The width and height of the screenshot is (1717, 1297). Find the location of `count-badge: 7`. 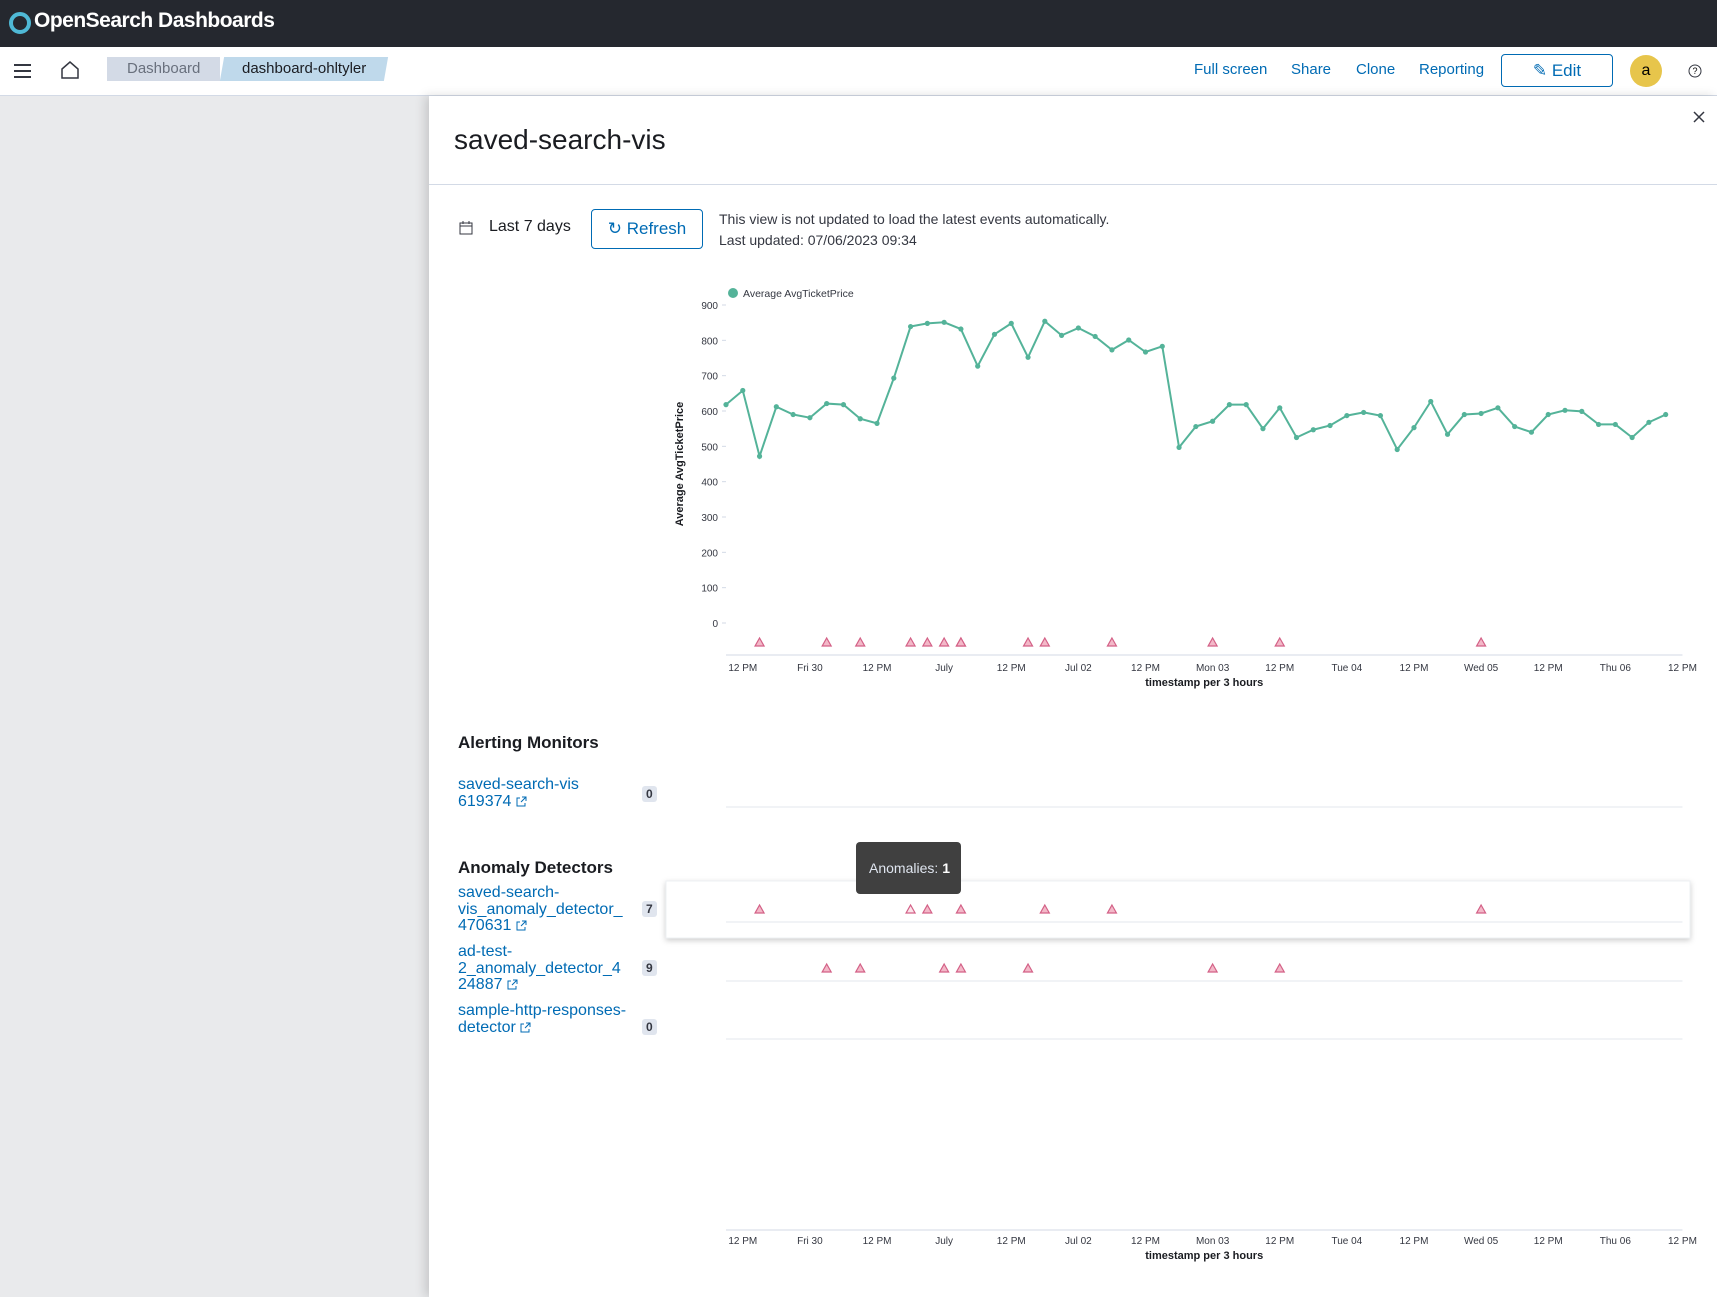

count-badge: 7 is located at coordinates (649, 909).